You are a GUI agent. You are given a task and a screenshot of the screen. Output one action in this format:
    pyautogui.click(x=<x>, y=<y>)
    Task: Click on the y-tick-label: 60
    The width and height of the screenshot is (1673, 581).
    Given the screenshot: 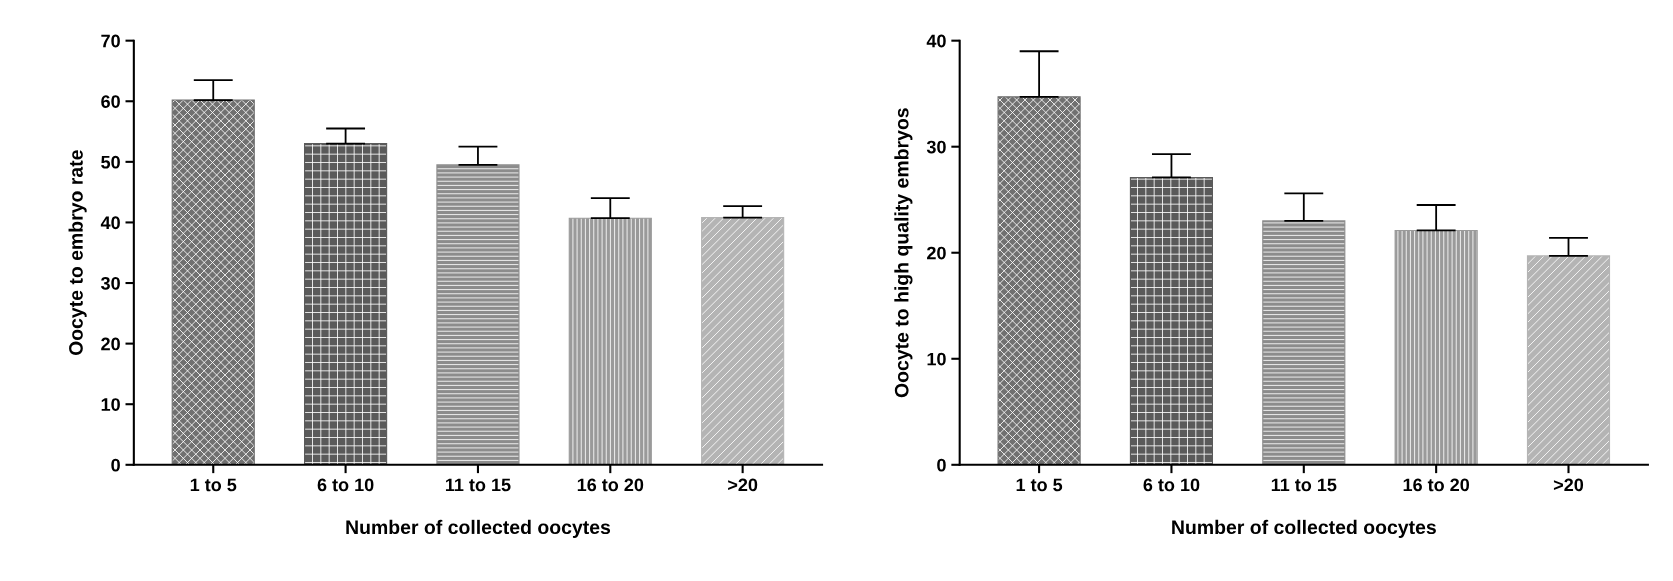 What is the action you would take?
    pyautogui.click(x=110, y=101)
    